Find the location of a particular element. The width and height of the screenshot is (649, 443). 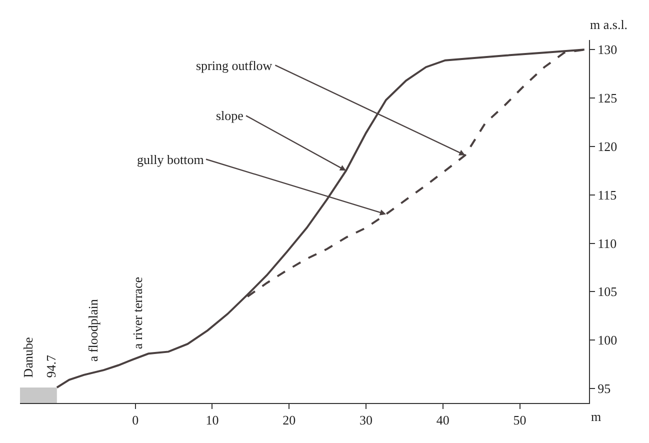

y-tick-label: 125 is located at coordinates (608, 98).